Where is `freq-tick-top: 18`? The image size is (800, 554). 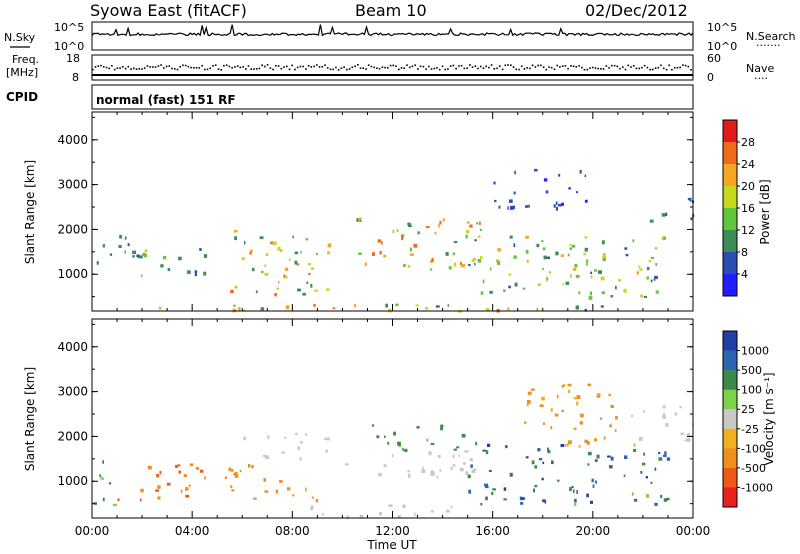 freq-tick-top: 18 is located at coordinates (73, 58).